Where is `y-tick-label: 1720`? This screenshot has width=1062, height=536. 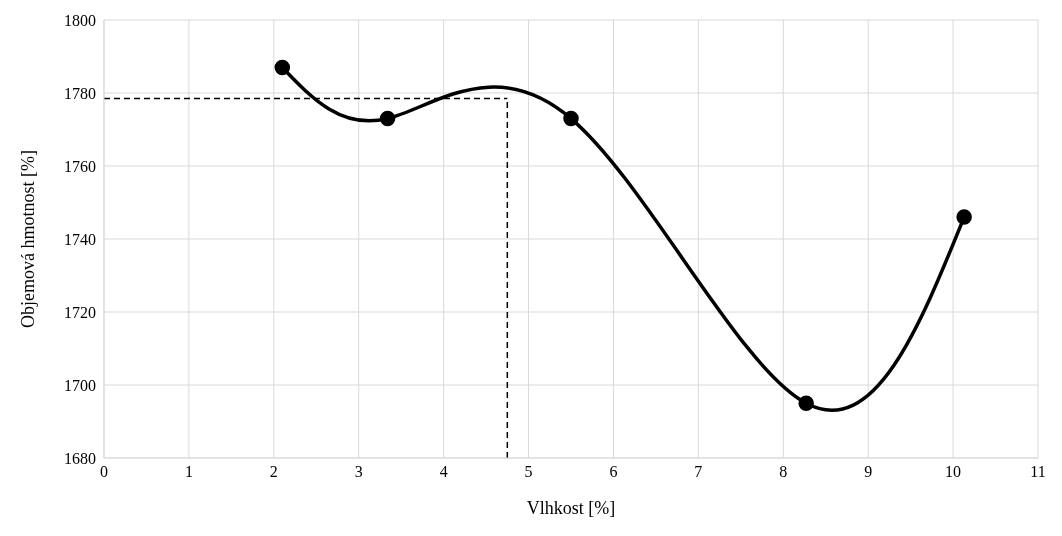 y-tick-label: 1720 is located at coordinates (80, 312).